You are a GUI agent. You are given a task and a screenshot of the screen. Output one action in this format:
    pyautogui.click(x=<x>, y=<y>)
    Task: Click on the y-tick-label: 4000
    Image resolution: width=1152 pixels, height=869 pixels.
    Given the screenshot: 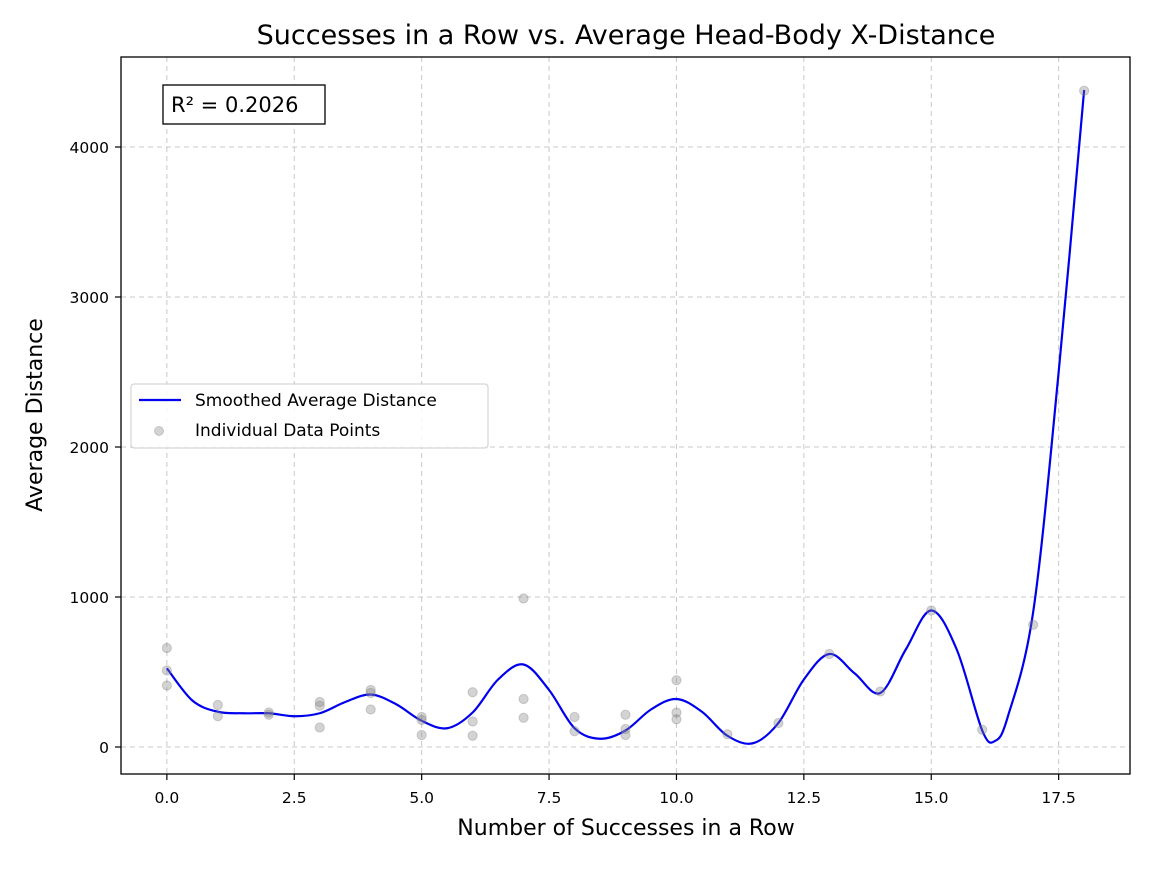 What is the action you would take?
    pyautogui.click(x=89, y=148)
    